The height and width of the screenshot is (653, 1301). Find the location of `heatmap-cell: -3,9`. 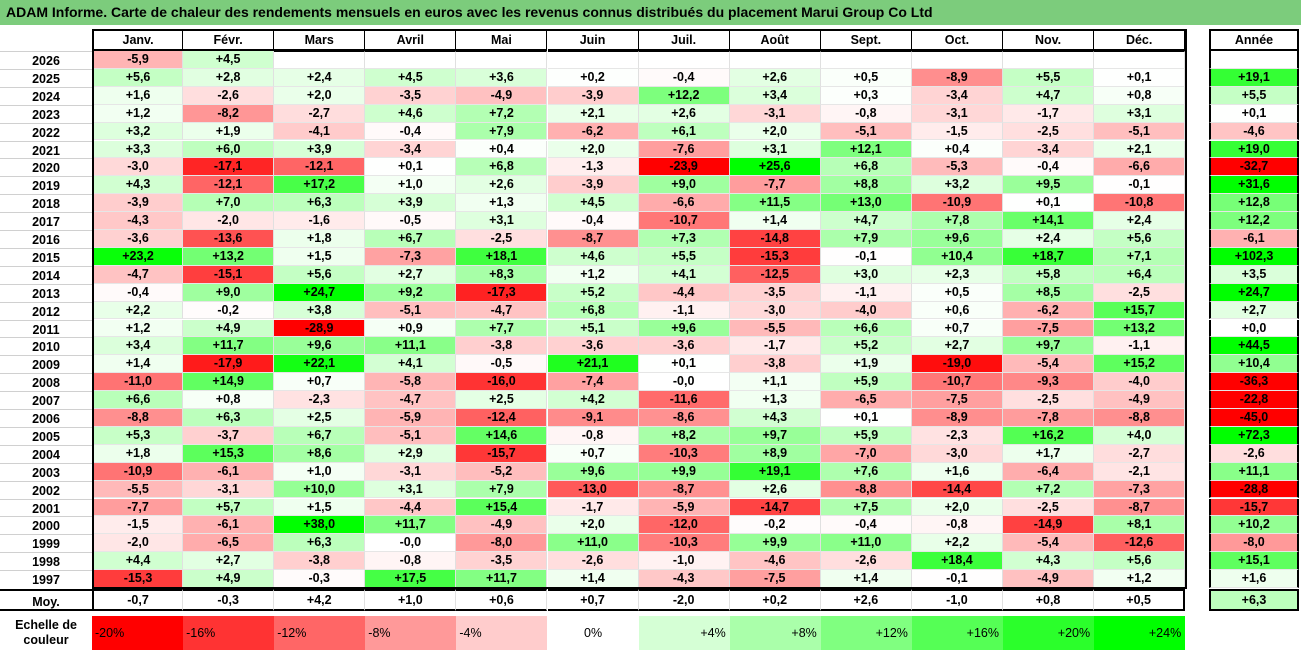

heatmap-cell: -3,9 is located at coordinates (593, 185).